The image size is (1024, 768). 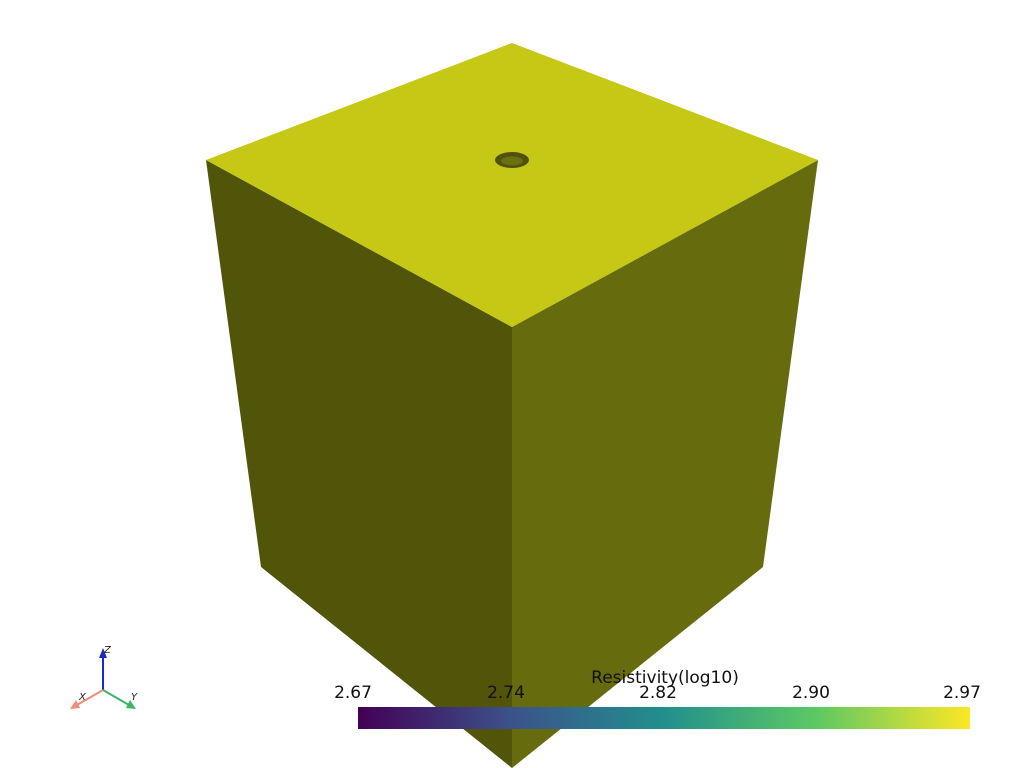 What do you see at coordinates (962, 693) in the screenshot?
I see `scalar-bar-tick-label: 2.97` at bounding box center [962, 693].